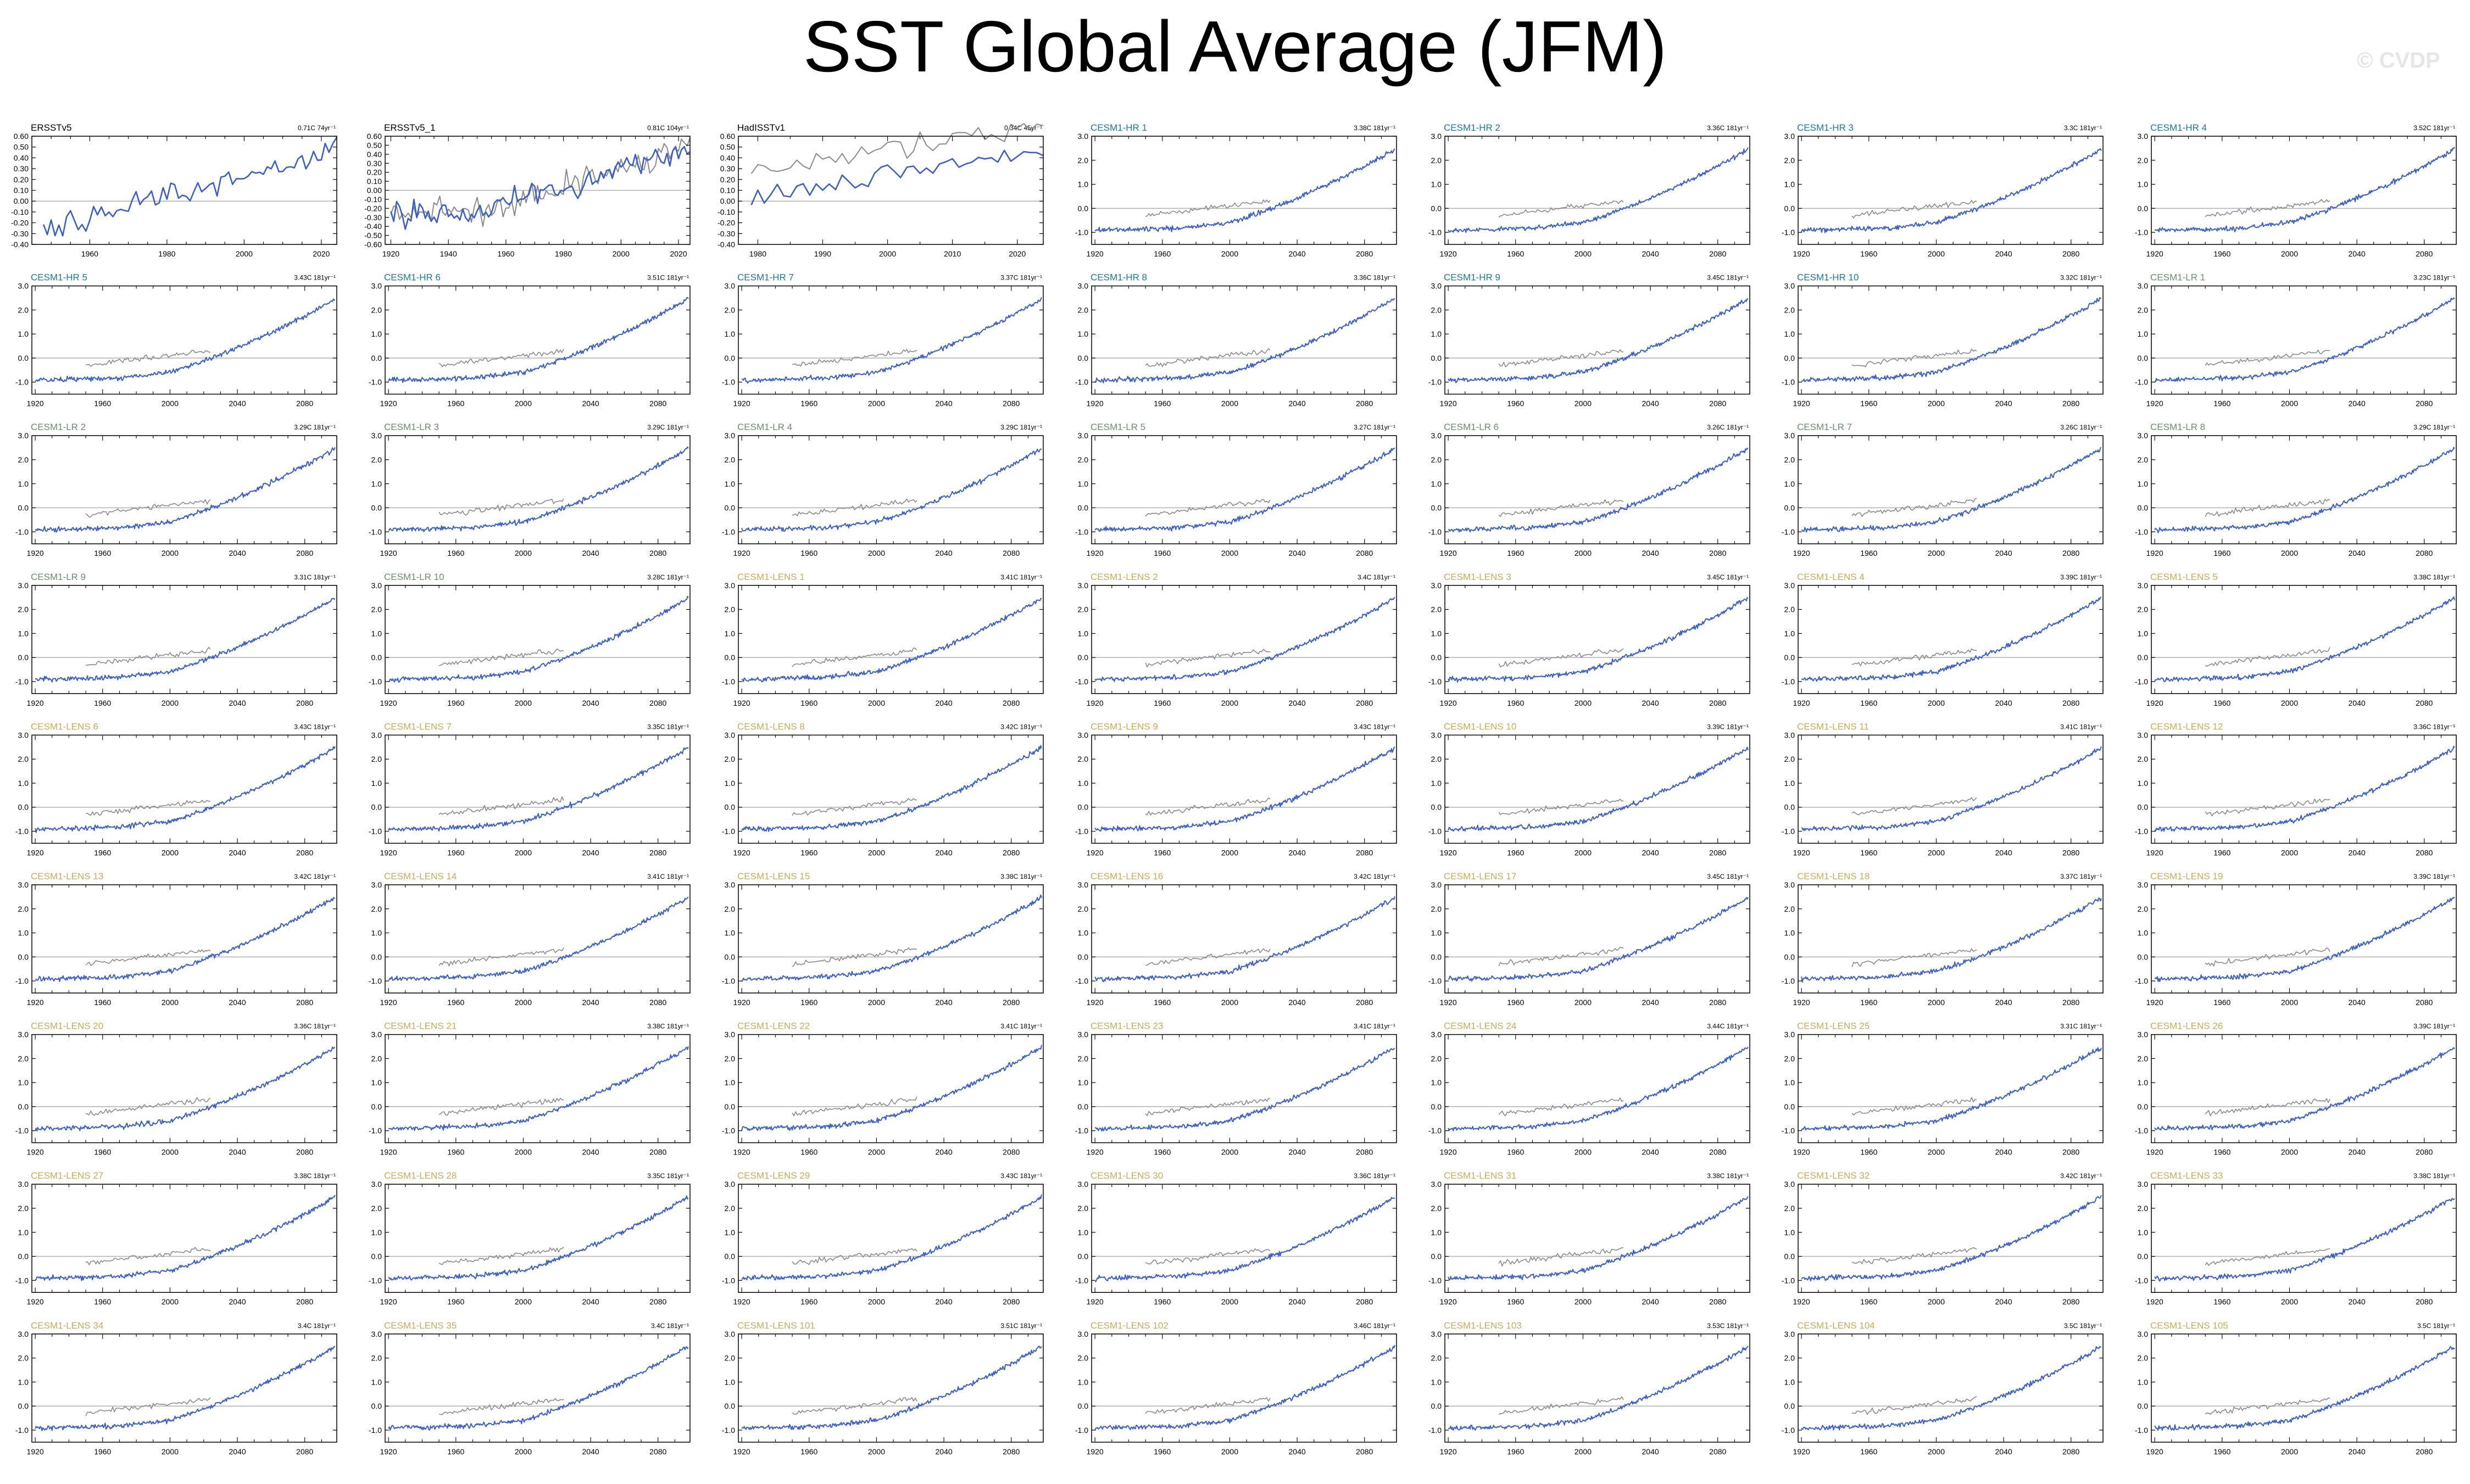  Describe the element at coordinates (1118, 427) in the screenshot. I see `panel-title: CESM1-LR 5` at that location.